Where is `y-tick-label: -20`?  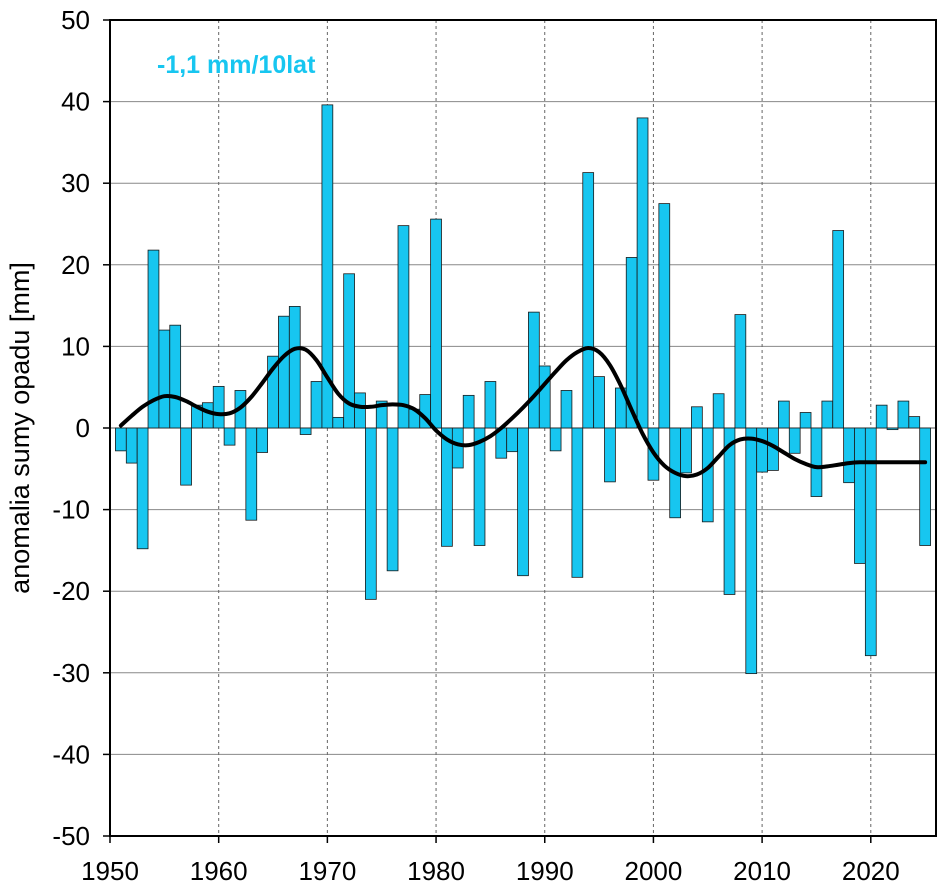 y-tick-label: -20 is located at coordinates (71, 591).